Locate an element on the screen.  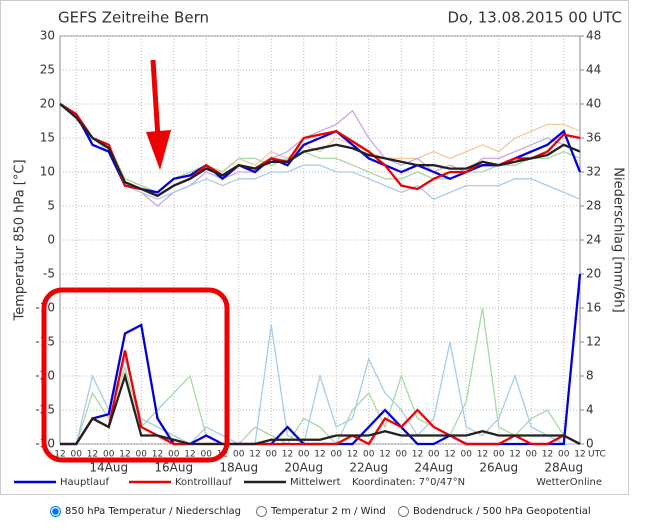
y2-axis-title: Niederschlag [mm/6h] is located at coordinates (618, 239).